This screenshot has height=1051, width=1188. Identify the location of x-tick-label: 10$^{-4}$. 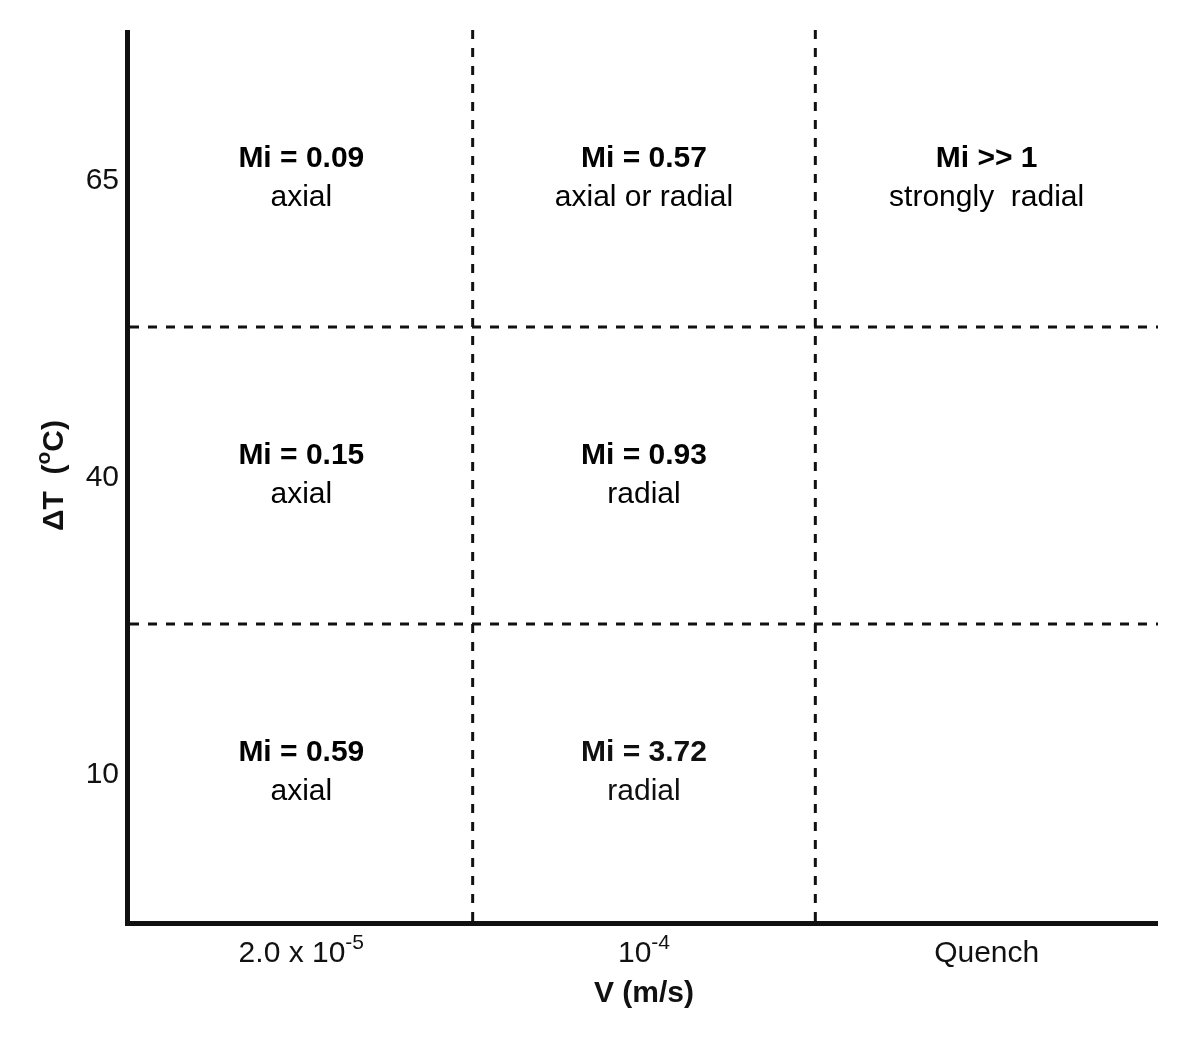
(644, 949).